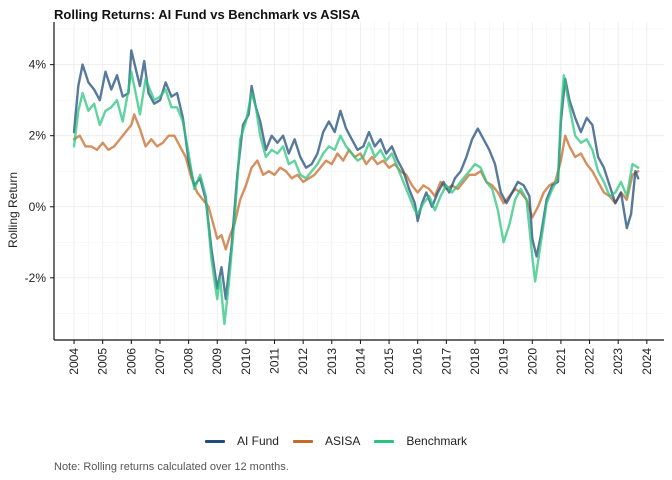 This screenshot has width=672, height=480. I want to click on x-tick-label: 2012, so click(303, 361).